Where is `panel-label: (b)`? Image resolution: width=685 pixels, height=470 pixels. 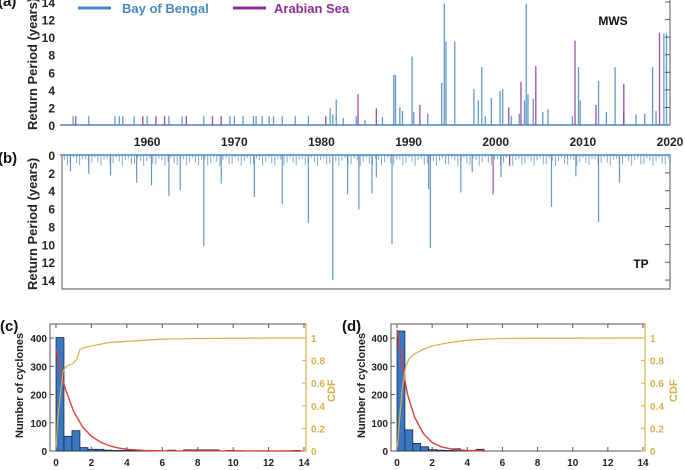 panel-label: (b) is located at coordinates (8, 158).